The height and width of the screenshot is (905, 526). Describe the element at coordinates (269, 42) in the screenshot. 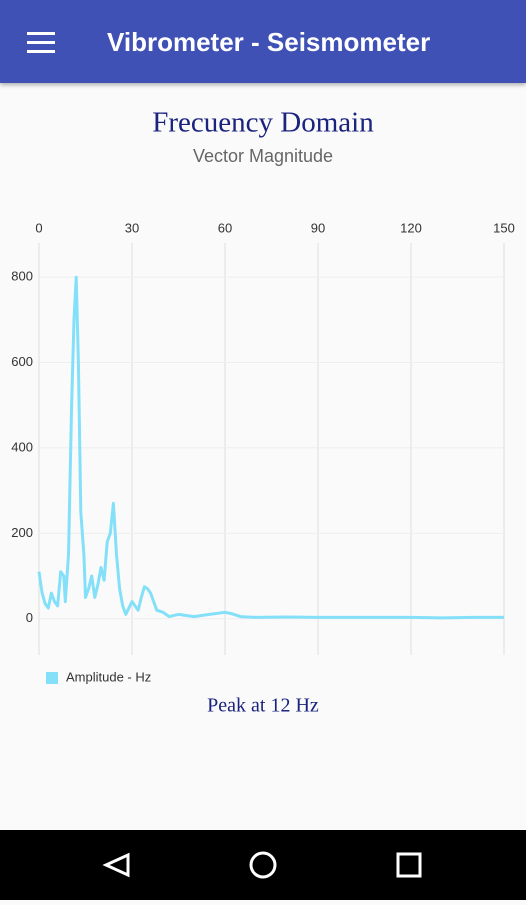

I see `app-title: Vibrometer - Seismometer` at that location.